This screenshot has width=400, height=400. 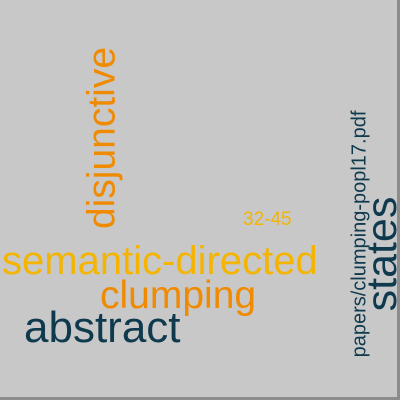 What do you see at coordinates (102, 138) in the screenshot?
I see `word-disjunctive: disjunctive` at bounding box center [102, 138].